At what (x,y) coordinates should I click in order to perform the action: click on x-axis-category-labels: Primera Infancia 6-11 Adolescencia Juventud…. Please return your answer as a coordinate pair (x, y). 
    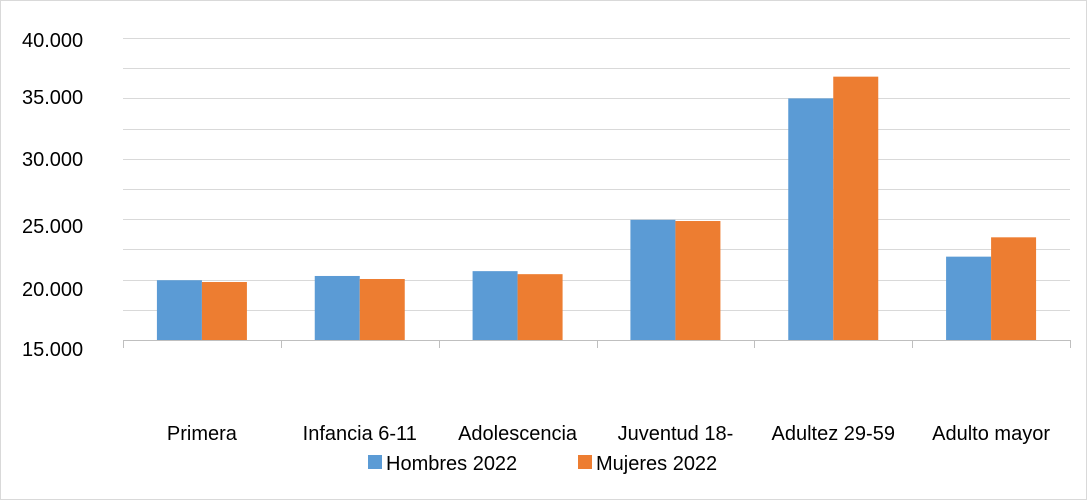
    Looking at the image, I should click on (608, 434).